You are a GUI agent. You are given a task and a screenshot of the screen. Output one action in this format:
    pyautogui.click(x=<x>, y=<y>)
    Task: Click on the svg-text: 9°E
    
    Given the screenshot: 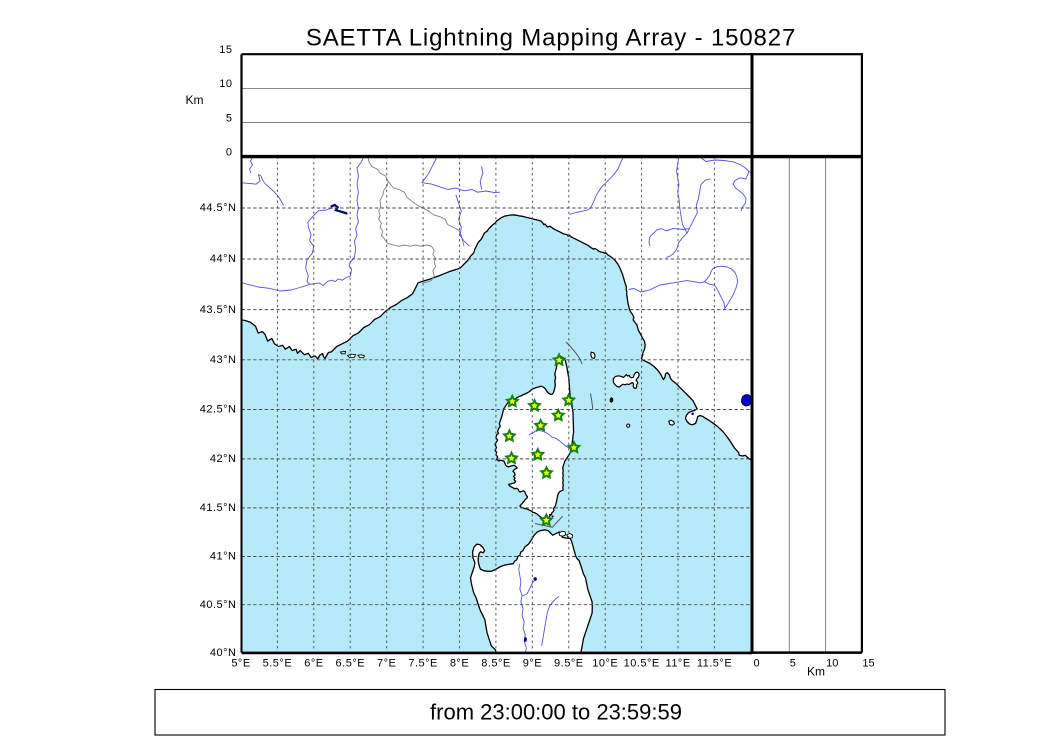 What is the action you would take?
    pyautogui.click(x=532, y=664)
    